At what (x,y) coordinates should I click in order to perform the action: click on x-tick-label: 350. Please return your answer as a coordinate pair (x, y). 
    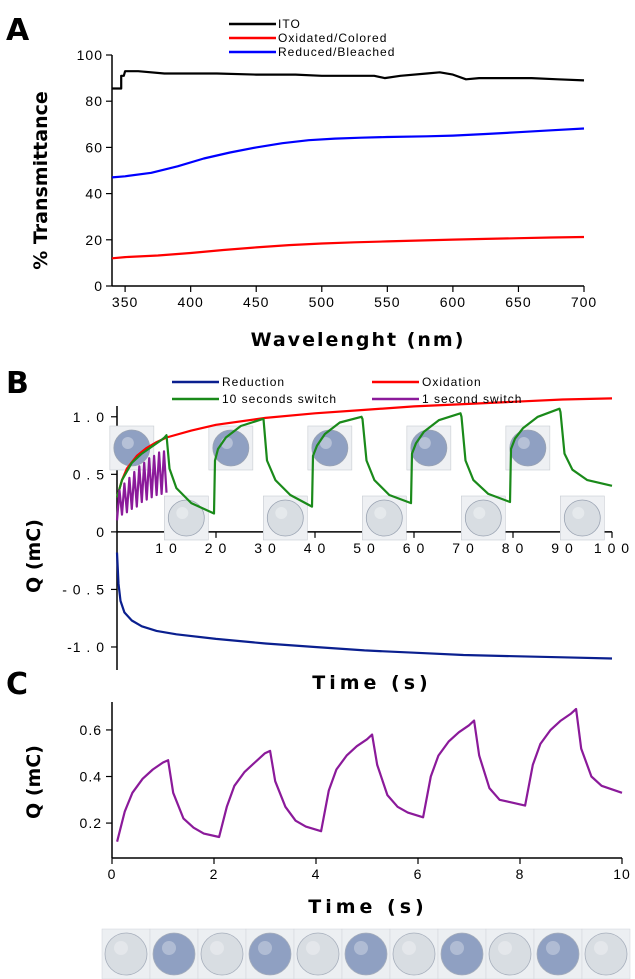
    Looking at the image, I should click on (125, 302).